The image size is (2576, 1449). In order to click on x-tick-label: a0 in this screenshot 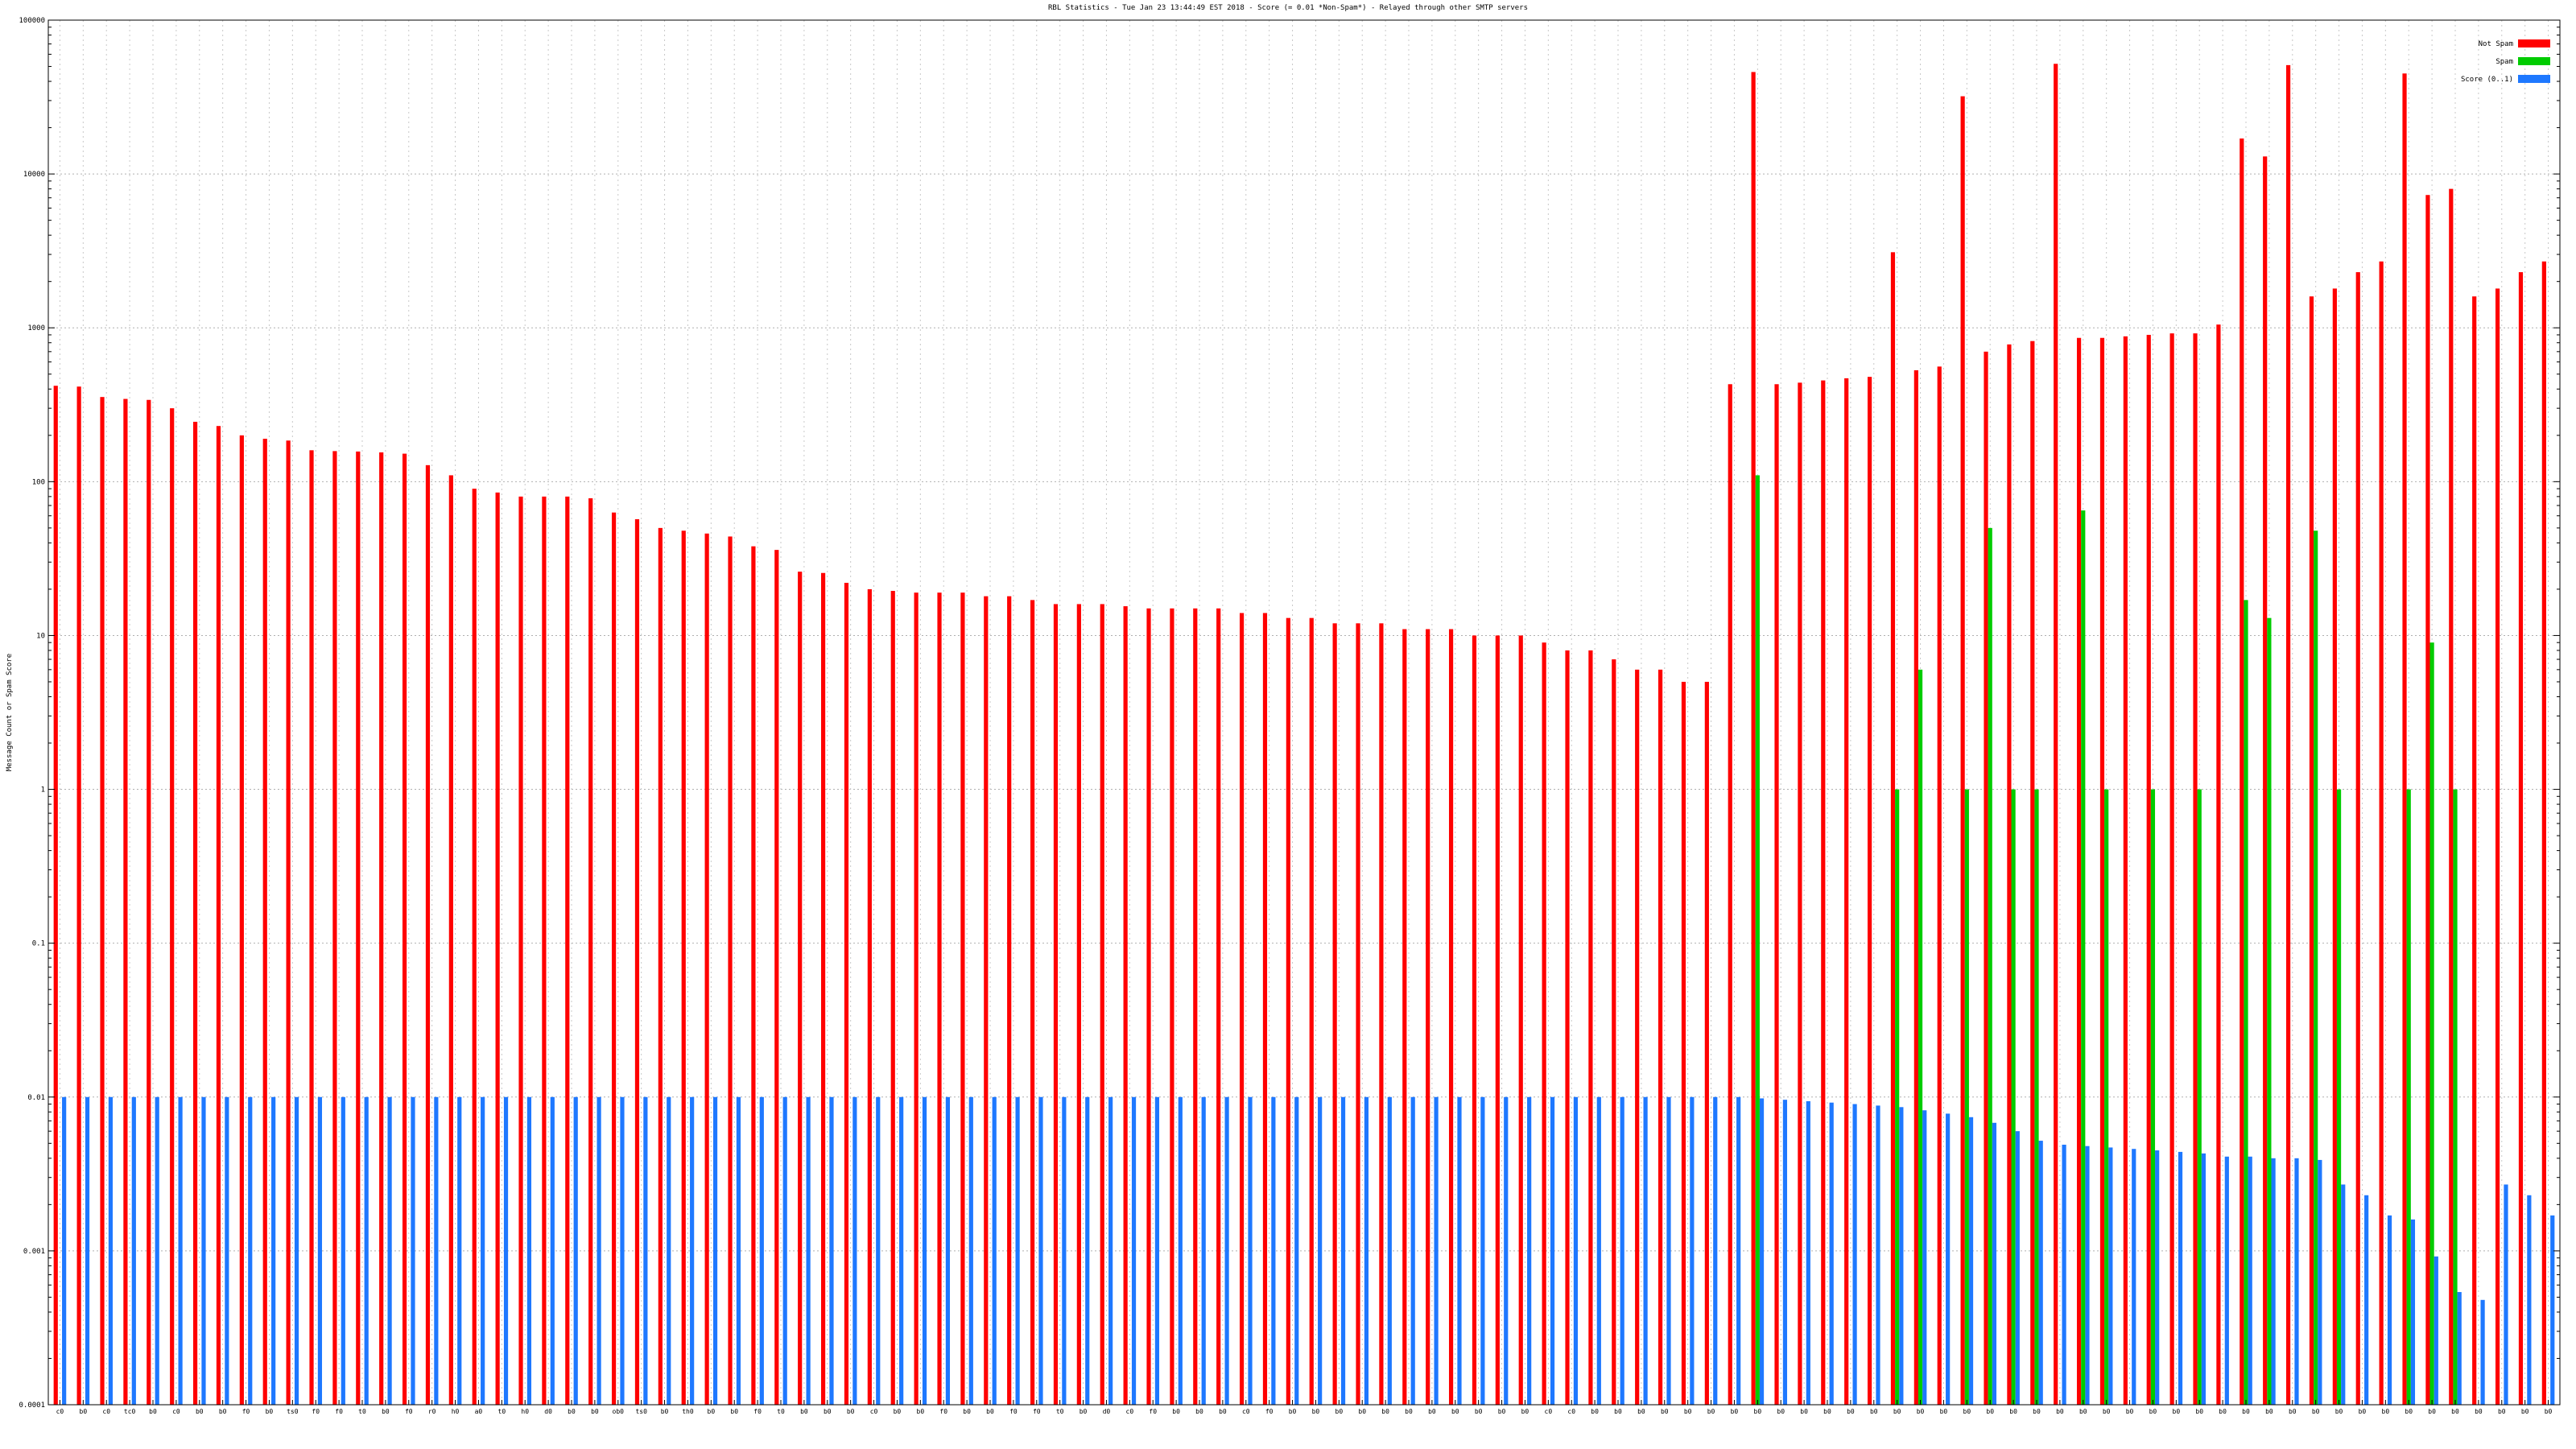, I will do `click(479, 1411)`.